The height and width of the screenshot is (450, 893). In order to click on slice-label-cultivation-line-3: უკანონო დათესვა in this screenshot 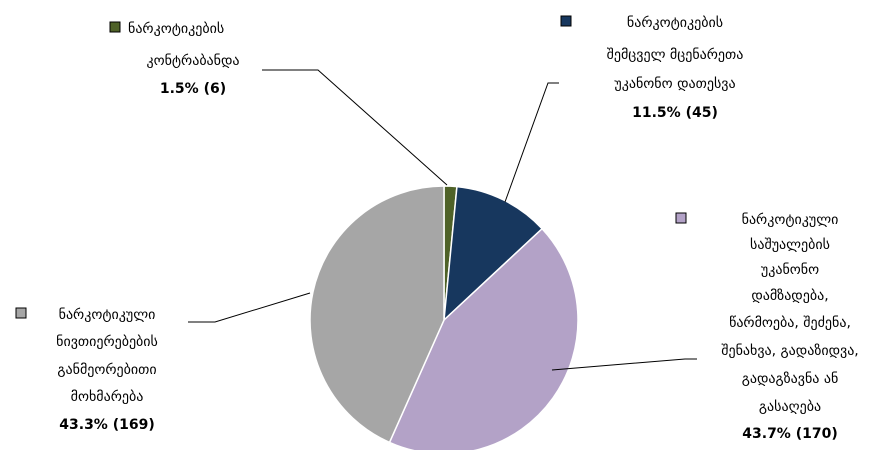, I will do `click(674, 84)`.